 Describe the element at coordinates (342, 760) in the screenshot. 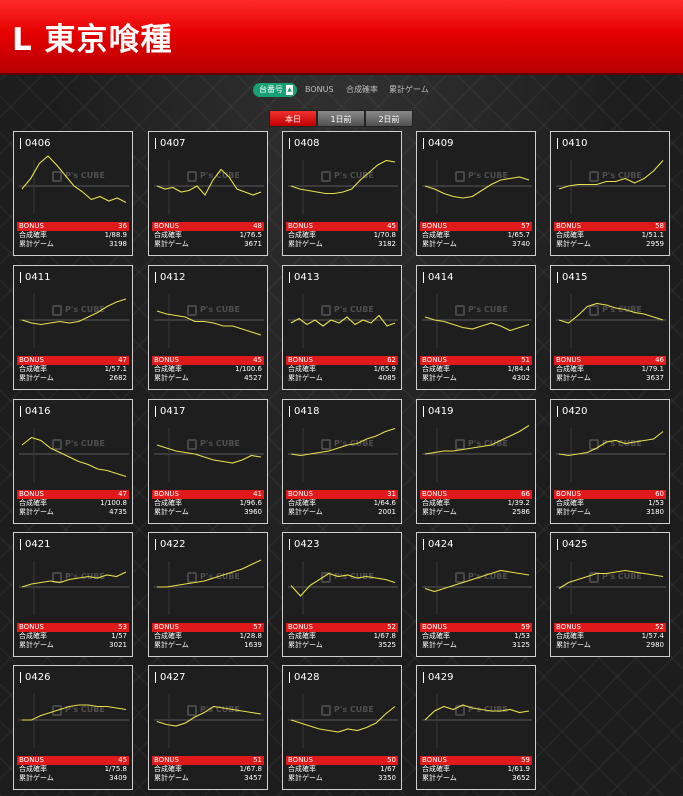

I see `bonus-row: BONUS 50` at that location.